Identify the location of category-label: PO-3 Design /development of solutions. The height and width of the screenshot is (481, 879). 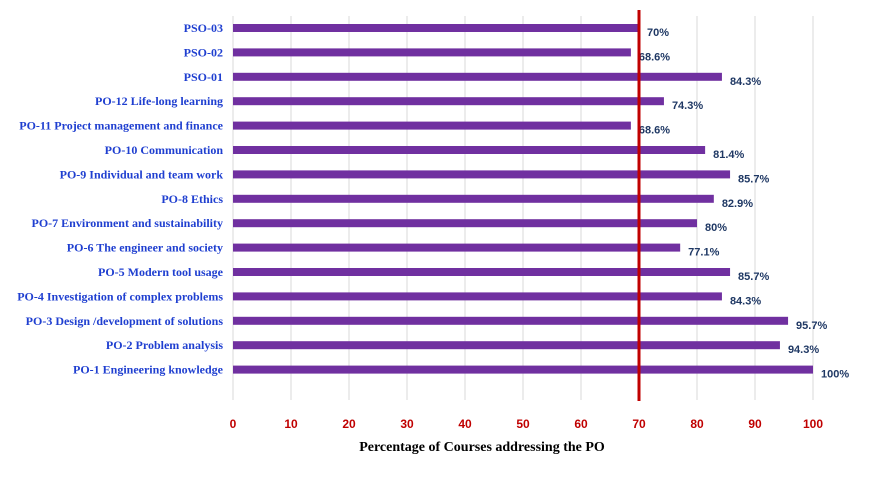
(125, 321).